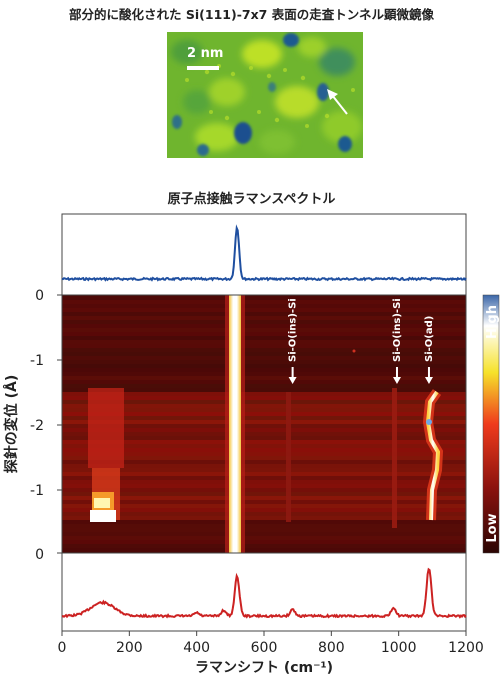  I want to click on raman-title: 原子点接触ラマンスペクトル, so click(251, 199).